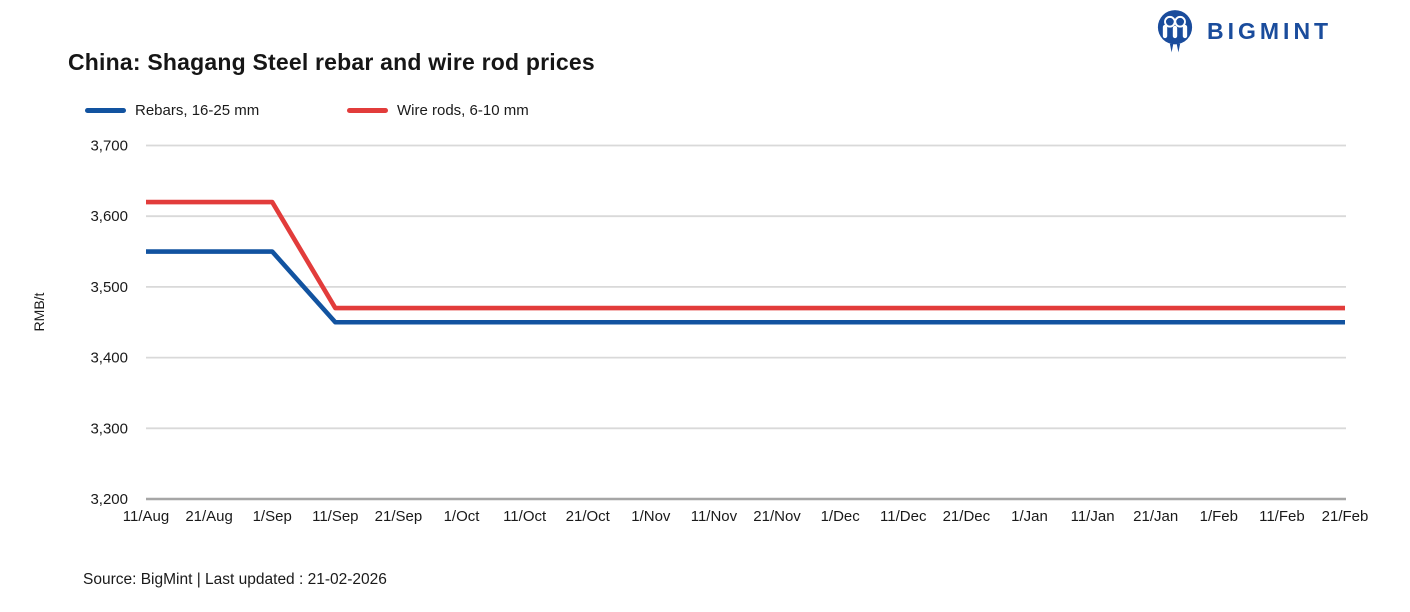 Image resolution: width=1410 pixels, height=612 pixels. Describe the element at coordinates (745, 287) in the screenshot. I see `rebars-price-line` at that location.